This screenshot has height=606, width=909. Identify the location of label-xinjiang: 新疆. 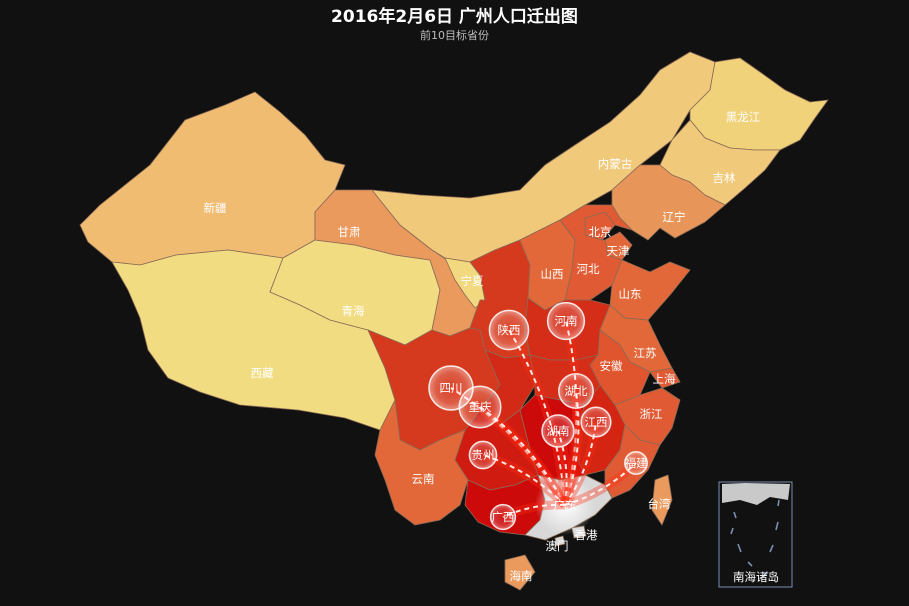
(215, 208).